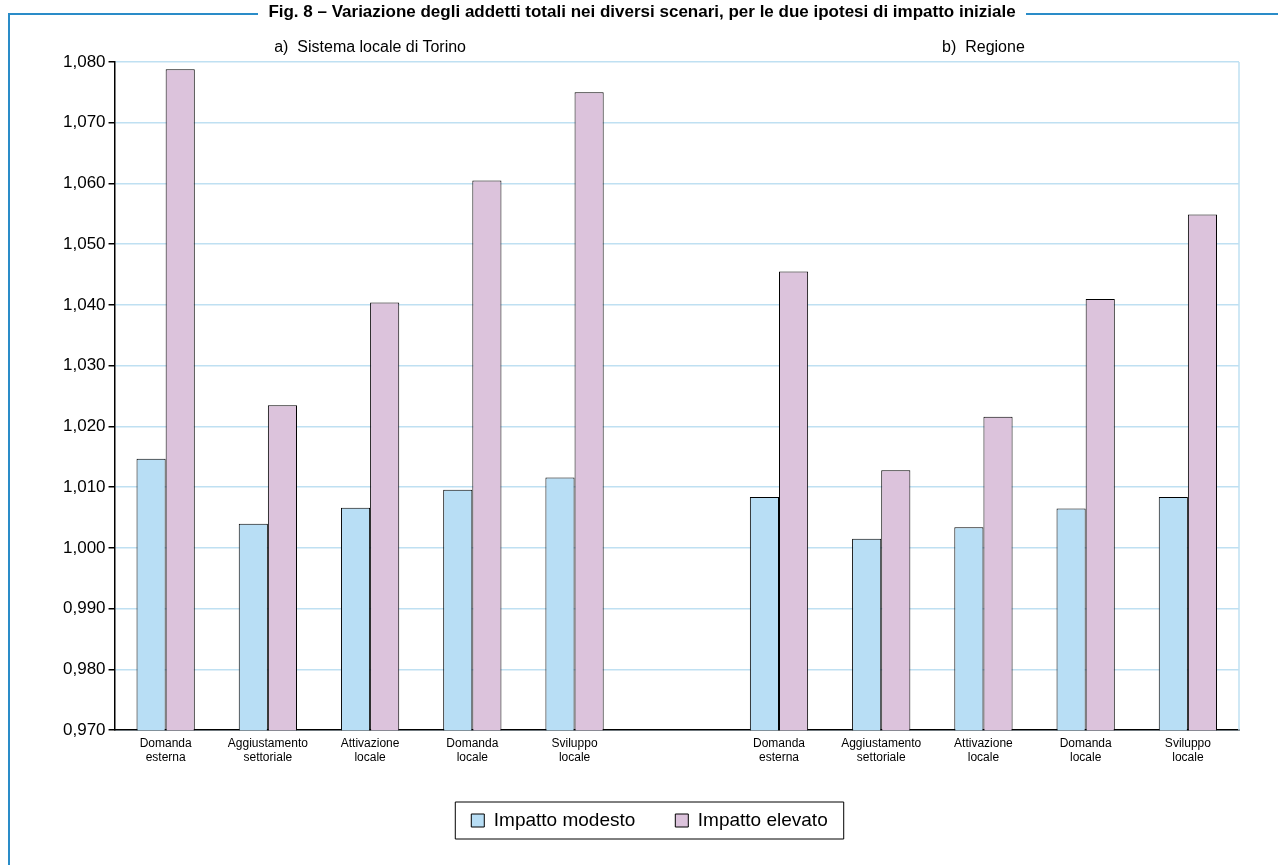  I want to click on y-tick-label: 1,010, so click(84, 486).